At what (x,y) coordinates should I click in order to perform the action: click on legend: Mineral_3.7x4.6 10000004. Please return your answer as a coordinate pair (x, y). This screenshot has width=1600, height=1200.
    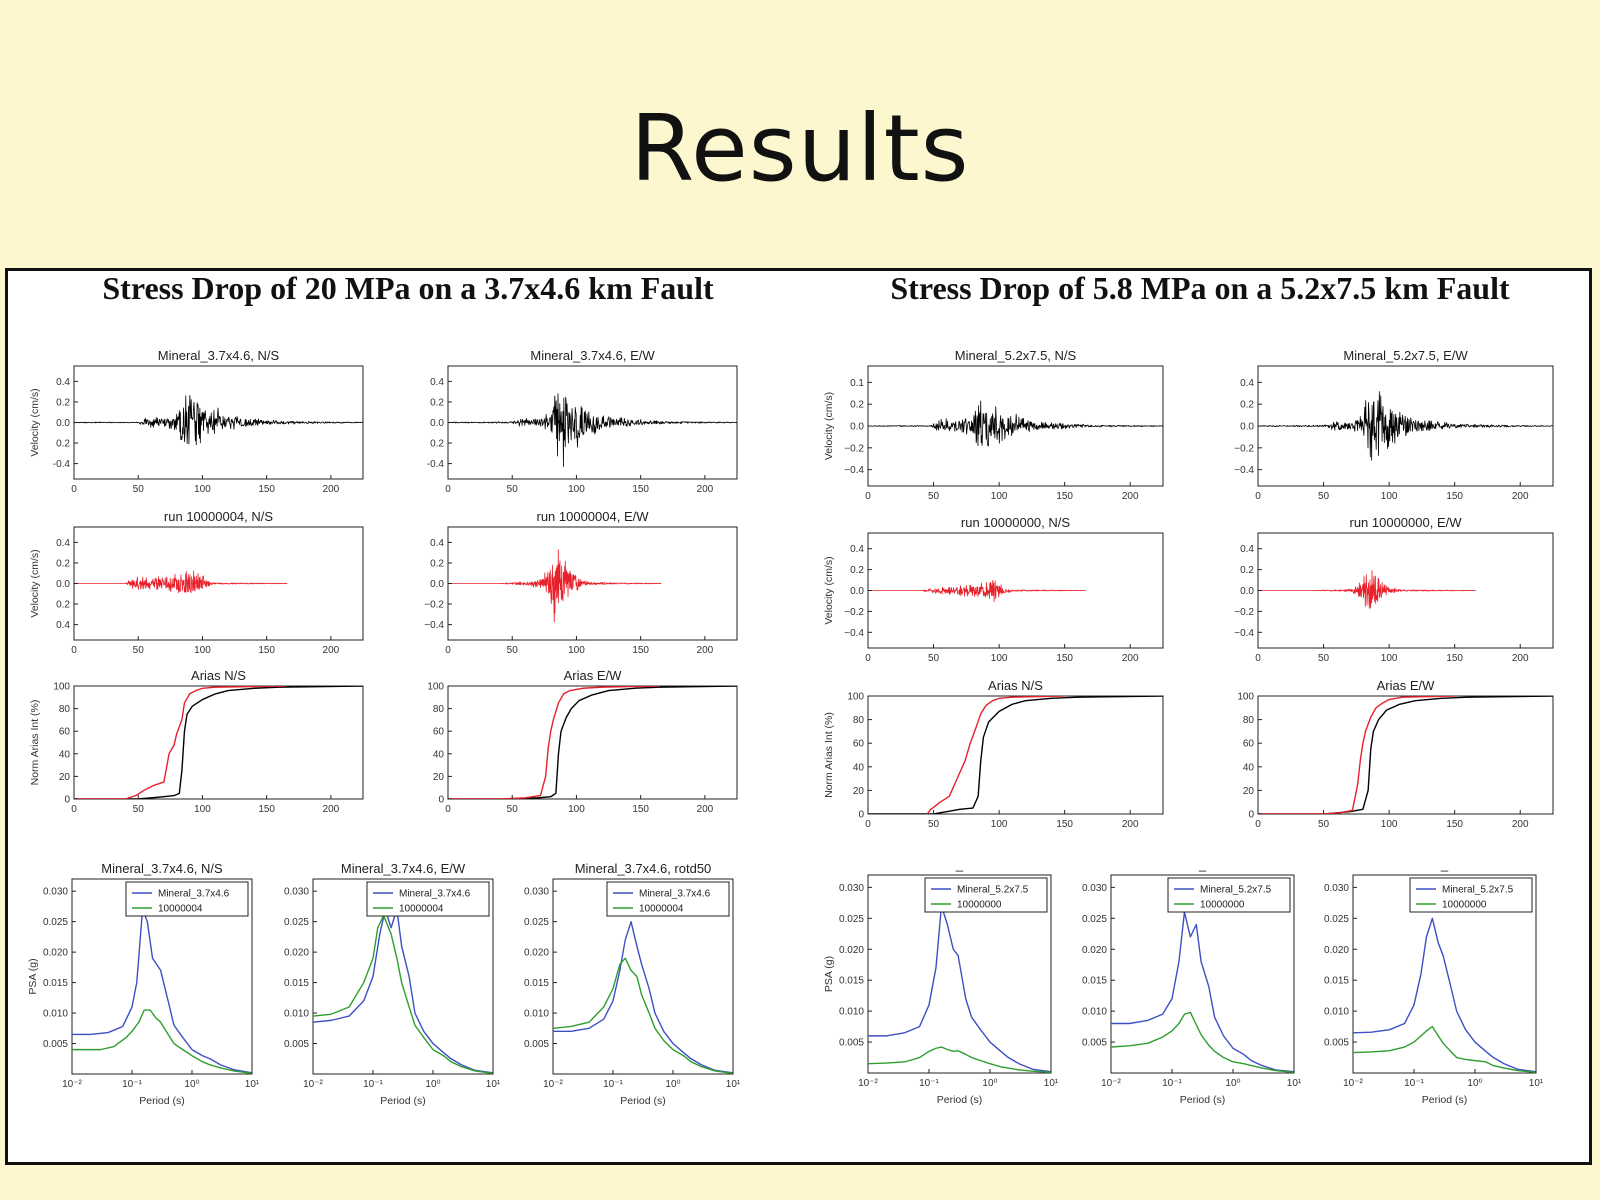
    Looking at the image, I should click on (187, 899).